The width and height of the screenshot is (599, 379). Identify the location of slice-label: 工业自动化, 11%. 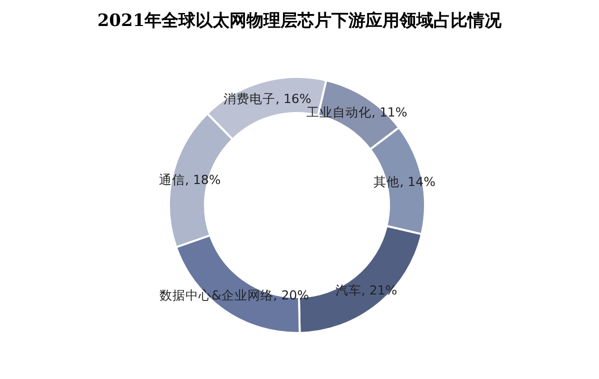
(357, 112).